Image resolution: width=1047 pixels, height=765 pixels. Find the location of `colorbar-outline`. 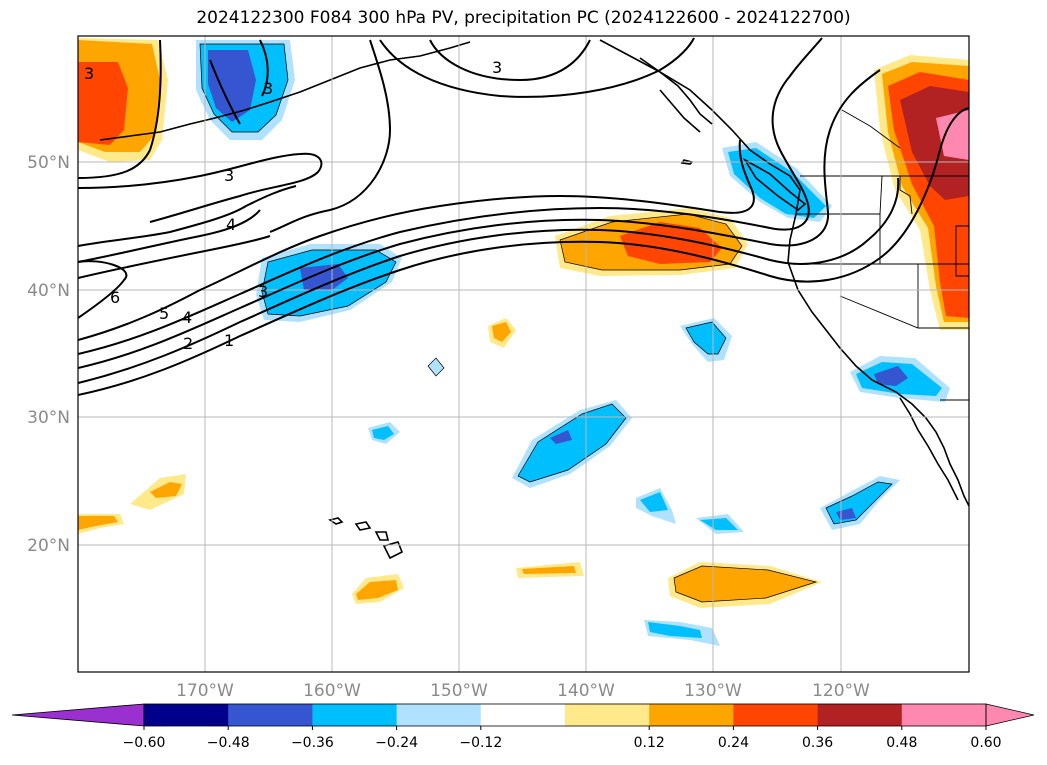

colorbar-outline is located at coordinates (565, 715).